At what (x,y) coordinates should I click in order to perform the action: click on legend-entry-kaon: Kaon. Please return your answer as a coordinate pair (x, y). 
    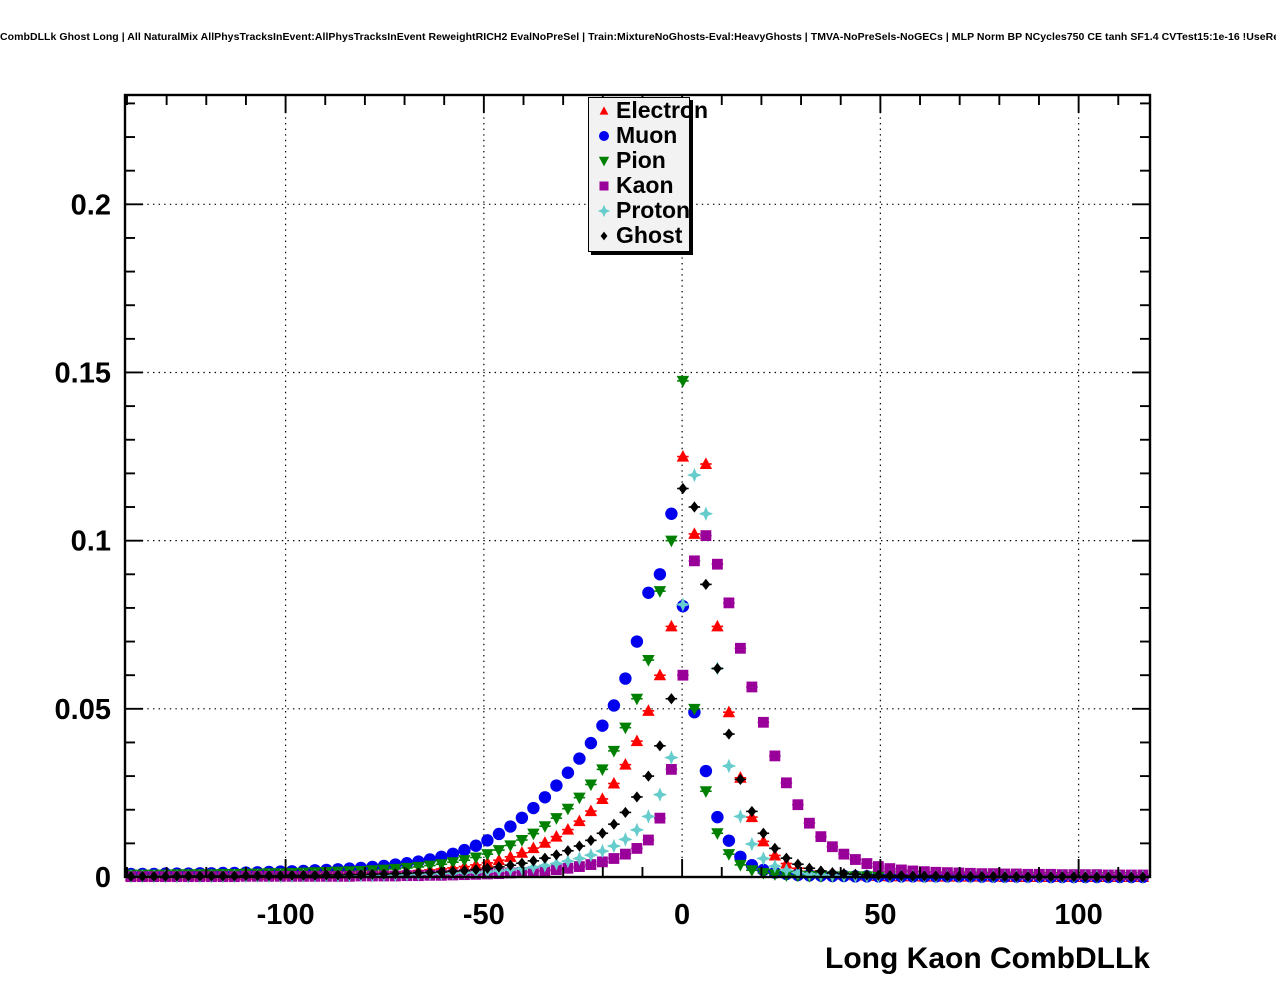
    Looking at the image, I should click on (639, 185).